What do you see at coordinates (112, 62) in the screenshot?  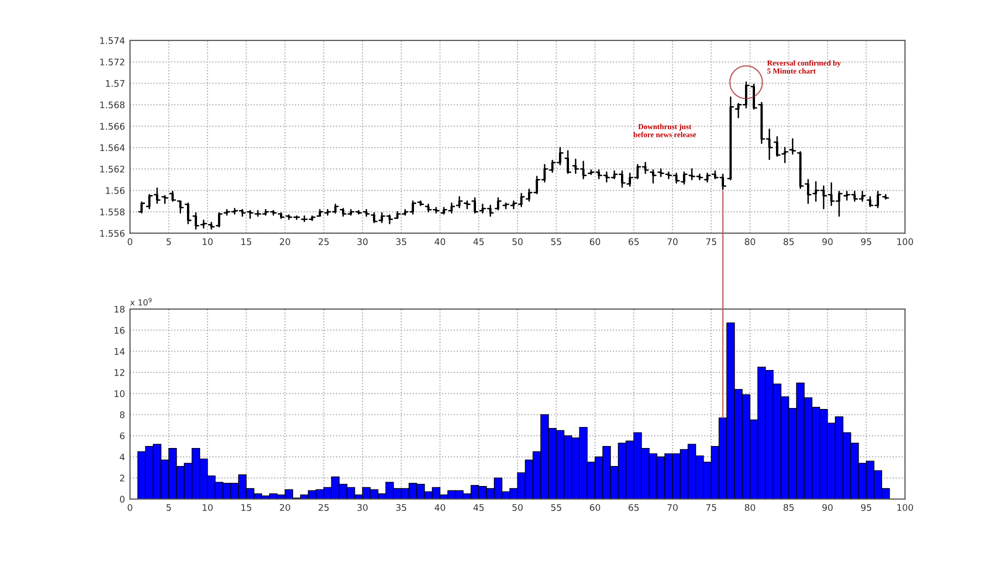 I see `y-tick-label: 1.572` at bounding box center [112, 62].